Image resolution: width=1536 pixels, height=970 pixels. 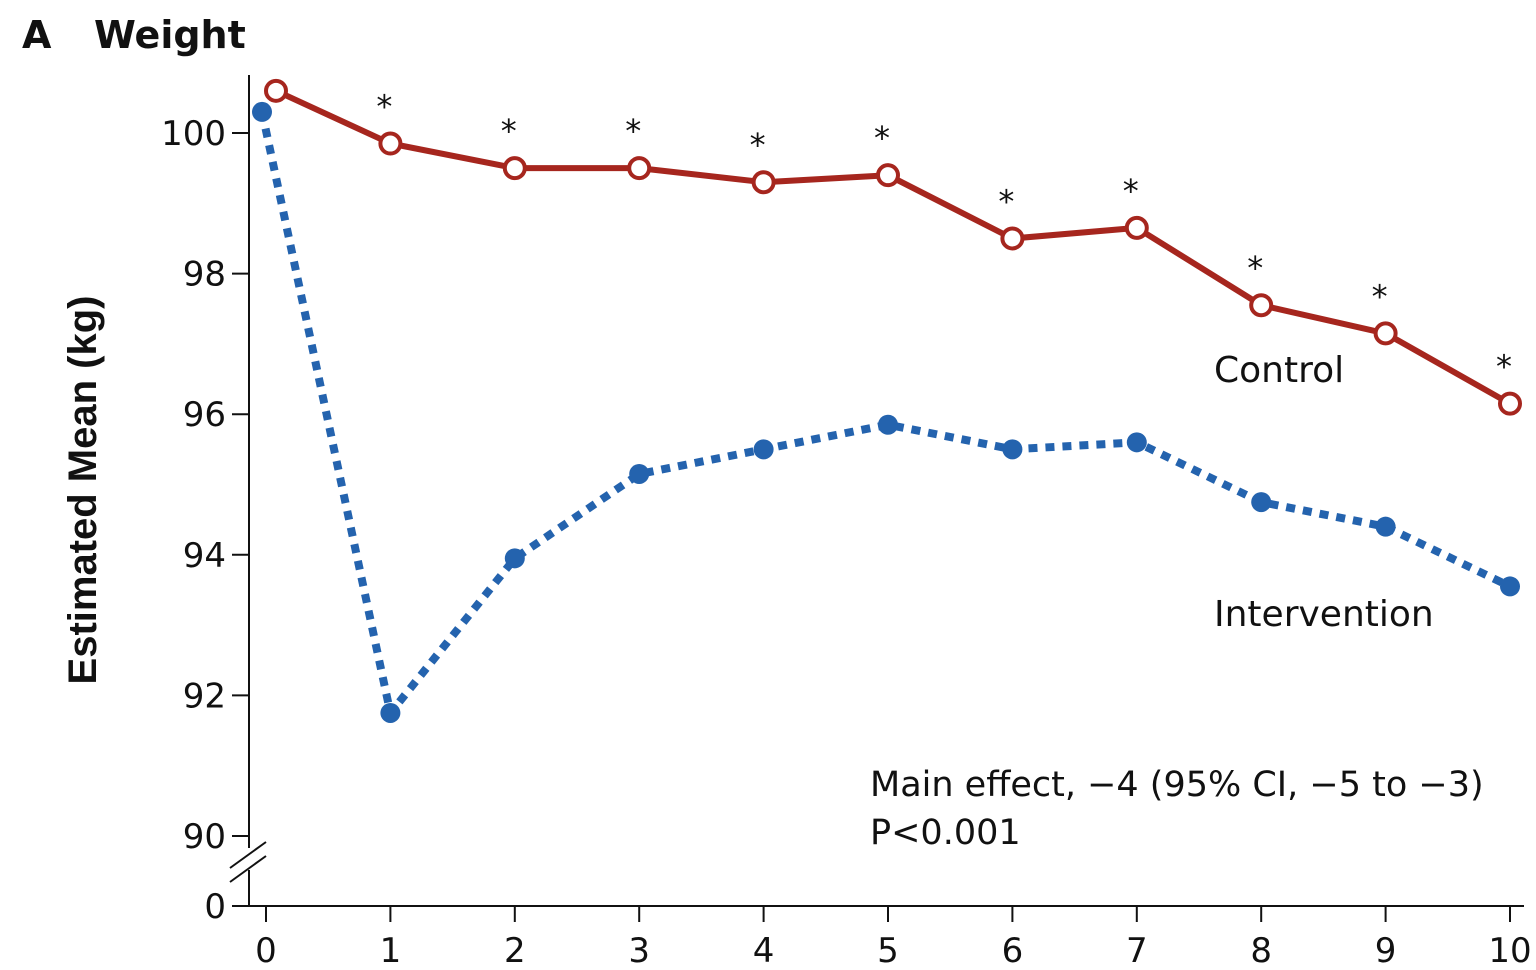 I want to click on panel-letter: A, so click(x=37, y=35).